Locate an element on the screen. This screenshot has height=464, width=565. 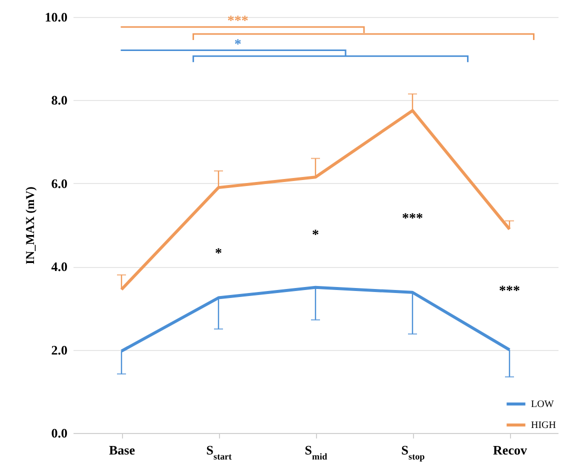
y-tick-label: 8.0 is located at coordinates (59, 100).